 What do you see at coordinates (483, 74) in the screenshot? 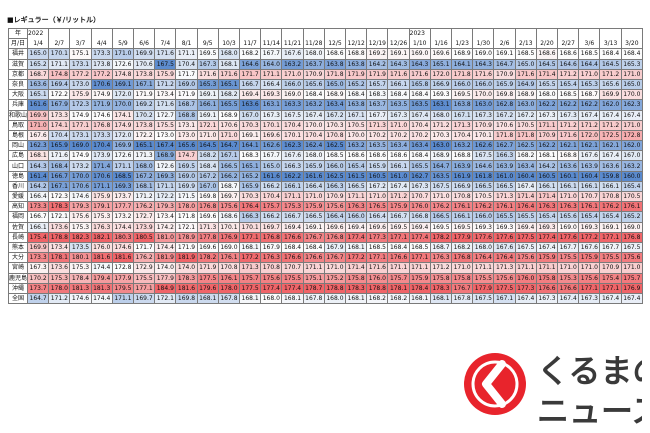
I see `cell: 171.6` at bounding box center [483, 74].